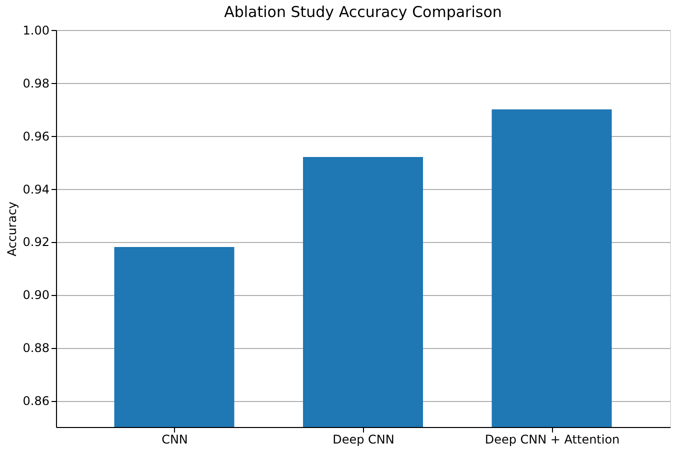 This screenshot has width=700, height=465. I want to click on x-tick-label: Deep CNN, so click(363, 439).